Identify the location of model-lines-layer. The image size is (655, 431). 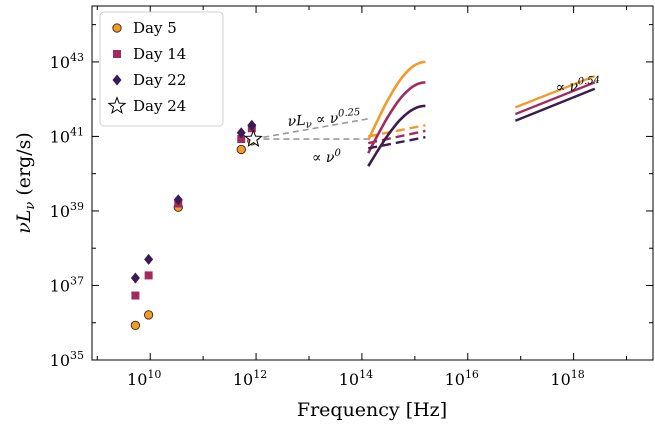
(424, 113).